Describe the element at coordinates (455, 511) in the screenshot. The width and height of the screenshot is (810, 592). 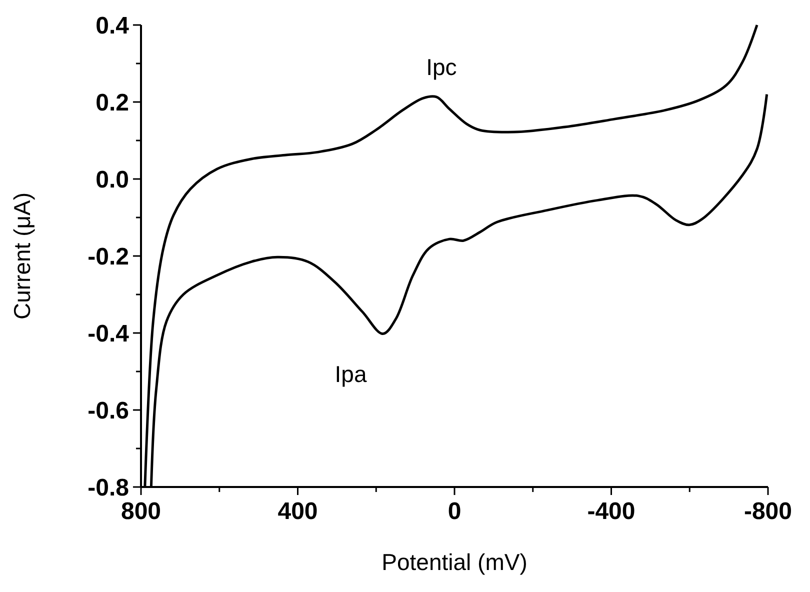
I see `x-tick-label: 0` at that location.